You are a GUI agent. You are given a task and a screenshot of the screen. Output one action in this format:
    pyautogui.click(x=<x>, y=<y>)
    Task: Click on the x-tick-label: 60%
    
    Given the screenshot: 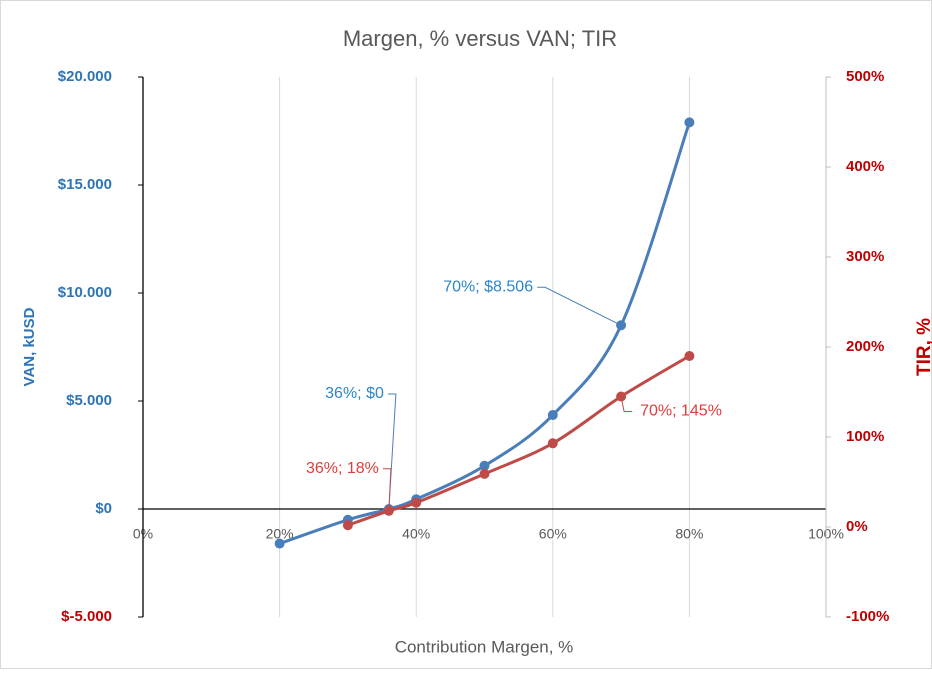 What is the action you would take?
    pyautogui.click(x=553, y=534)
    